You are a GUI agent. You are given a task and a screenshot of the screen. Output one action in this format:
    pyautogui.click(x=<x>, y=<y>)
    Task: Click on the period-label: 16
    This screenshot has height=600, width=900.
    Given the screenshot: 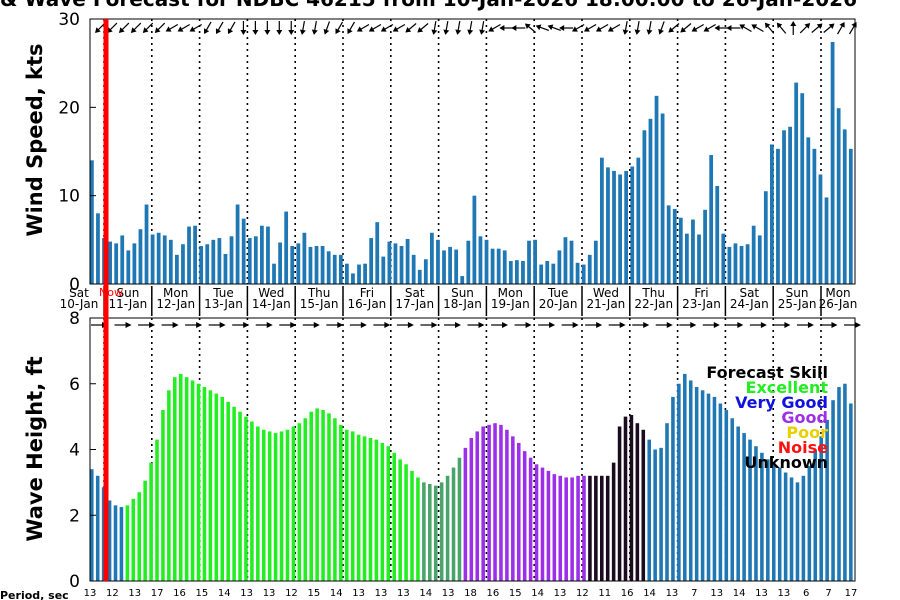 What is the action you would take?
    pyautogui.click(x=179, y=593)
    